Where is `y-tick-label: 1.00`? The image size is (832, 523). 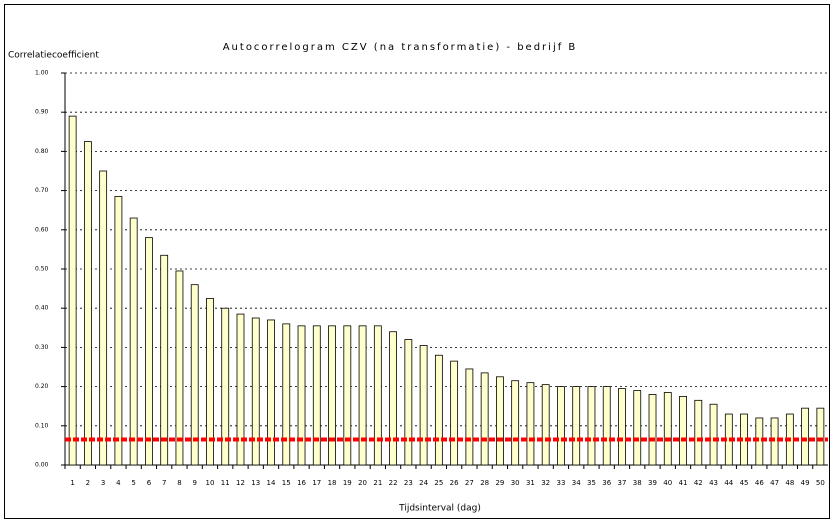 y-tick-label: 1.00 is located at coordinates (42, 73).